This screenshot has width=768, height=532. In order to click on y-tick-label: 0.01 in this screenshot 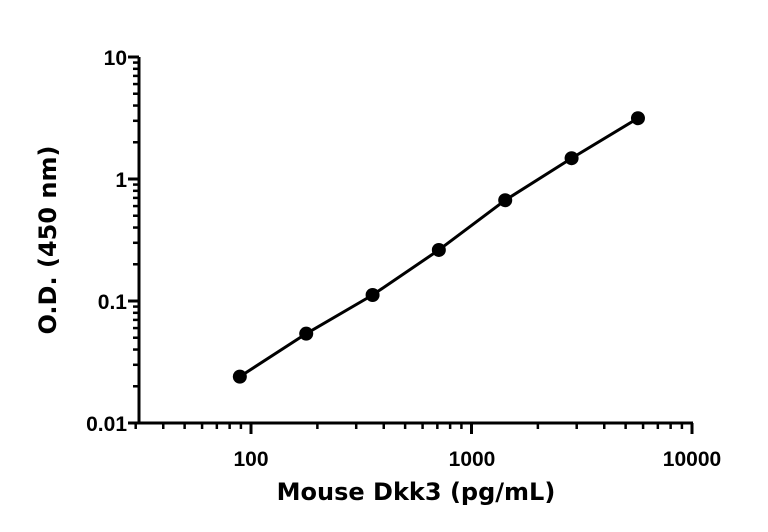, I will do `click(106, 424)`.